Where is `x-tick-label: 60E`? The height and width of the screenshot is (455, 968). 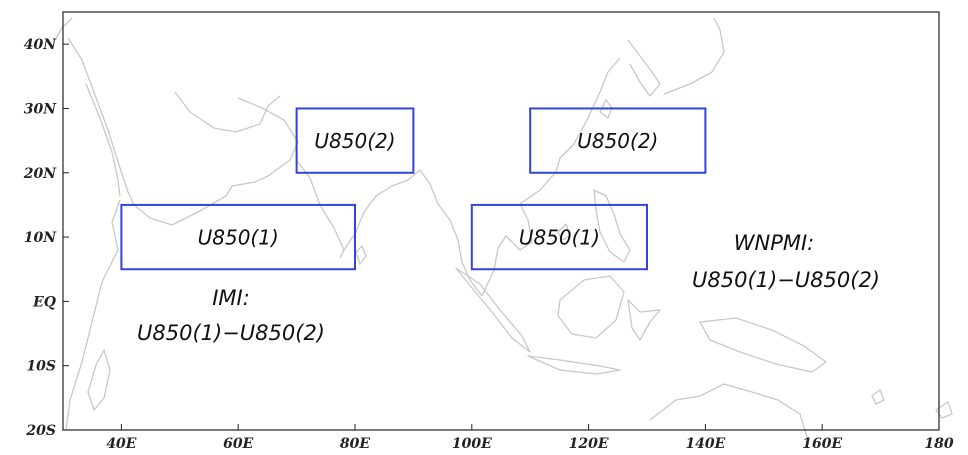 x-tick-label: 60E is located at coordinates (238, 444).